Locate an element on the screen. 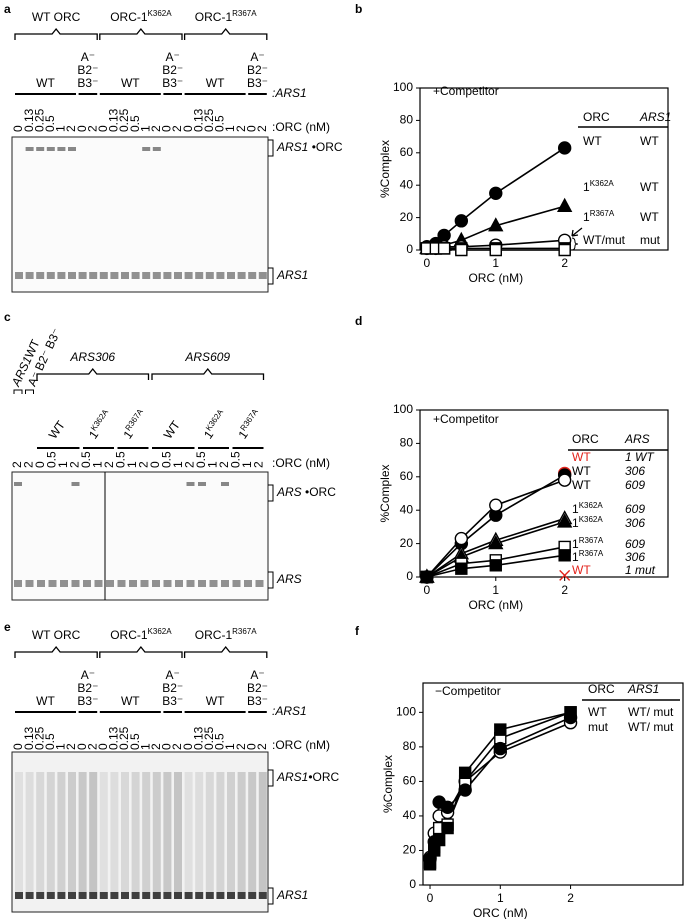 Image resolution: width=685 pixels, height=919 pixels. band-bracket is located at coordinates (271, 148).